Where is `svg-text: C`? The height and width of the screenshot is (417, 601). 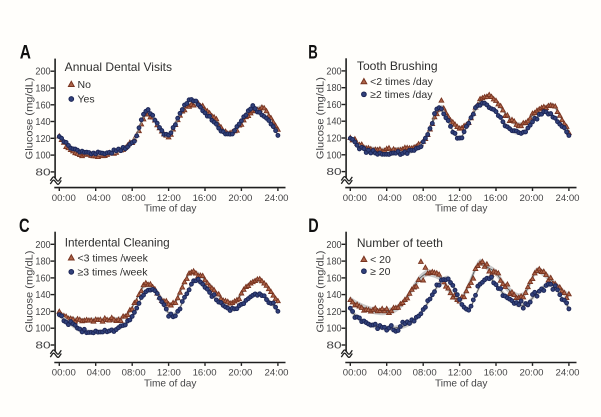 svg-text: C is located at coordinates (24, 226).